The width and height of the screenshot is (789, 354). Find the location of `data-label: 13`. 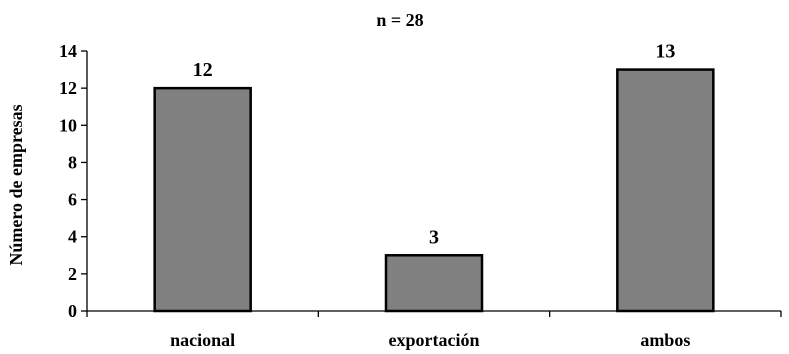

data-label: 13 is located at coordinates (665, 52).